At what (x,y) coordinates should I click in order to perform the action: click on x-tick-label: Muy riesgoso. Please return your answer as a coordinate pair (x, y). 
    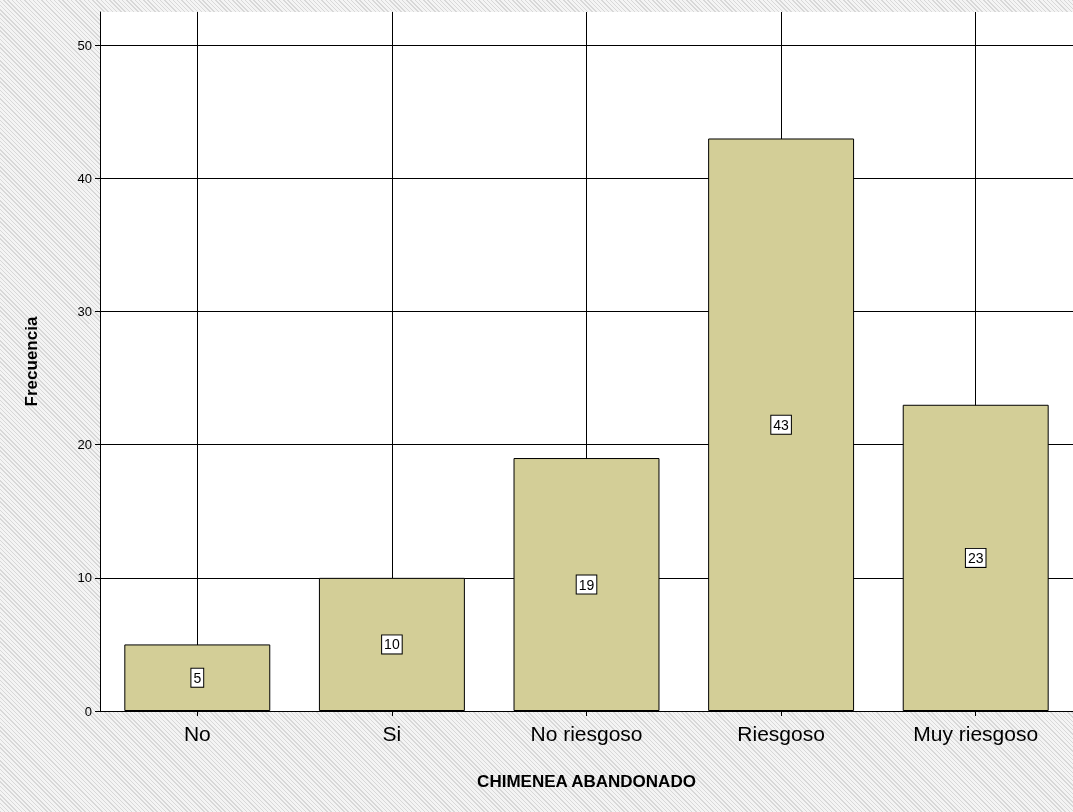
    Looking at the image, I should click on (976, 733).